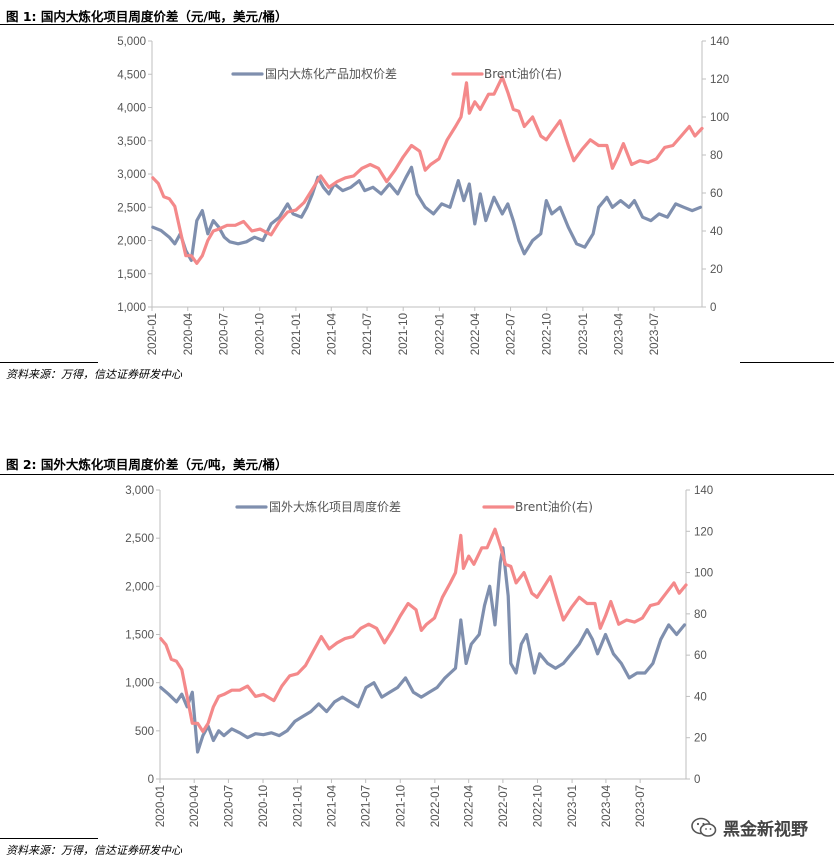 Image resolution: width=834 pixels, height=860 pixels. Describe the element at coordinates (131, 142) in the screenshot. I see `left-tick-label: 3,500` at that location.